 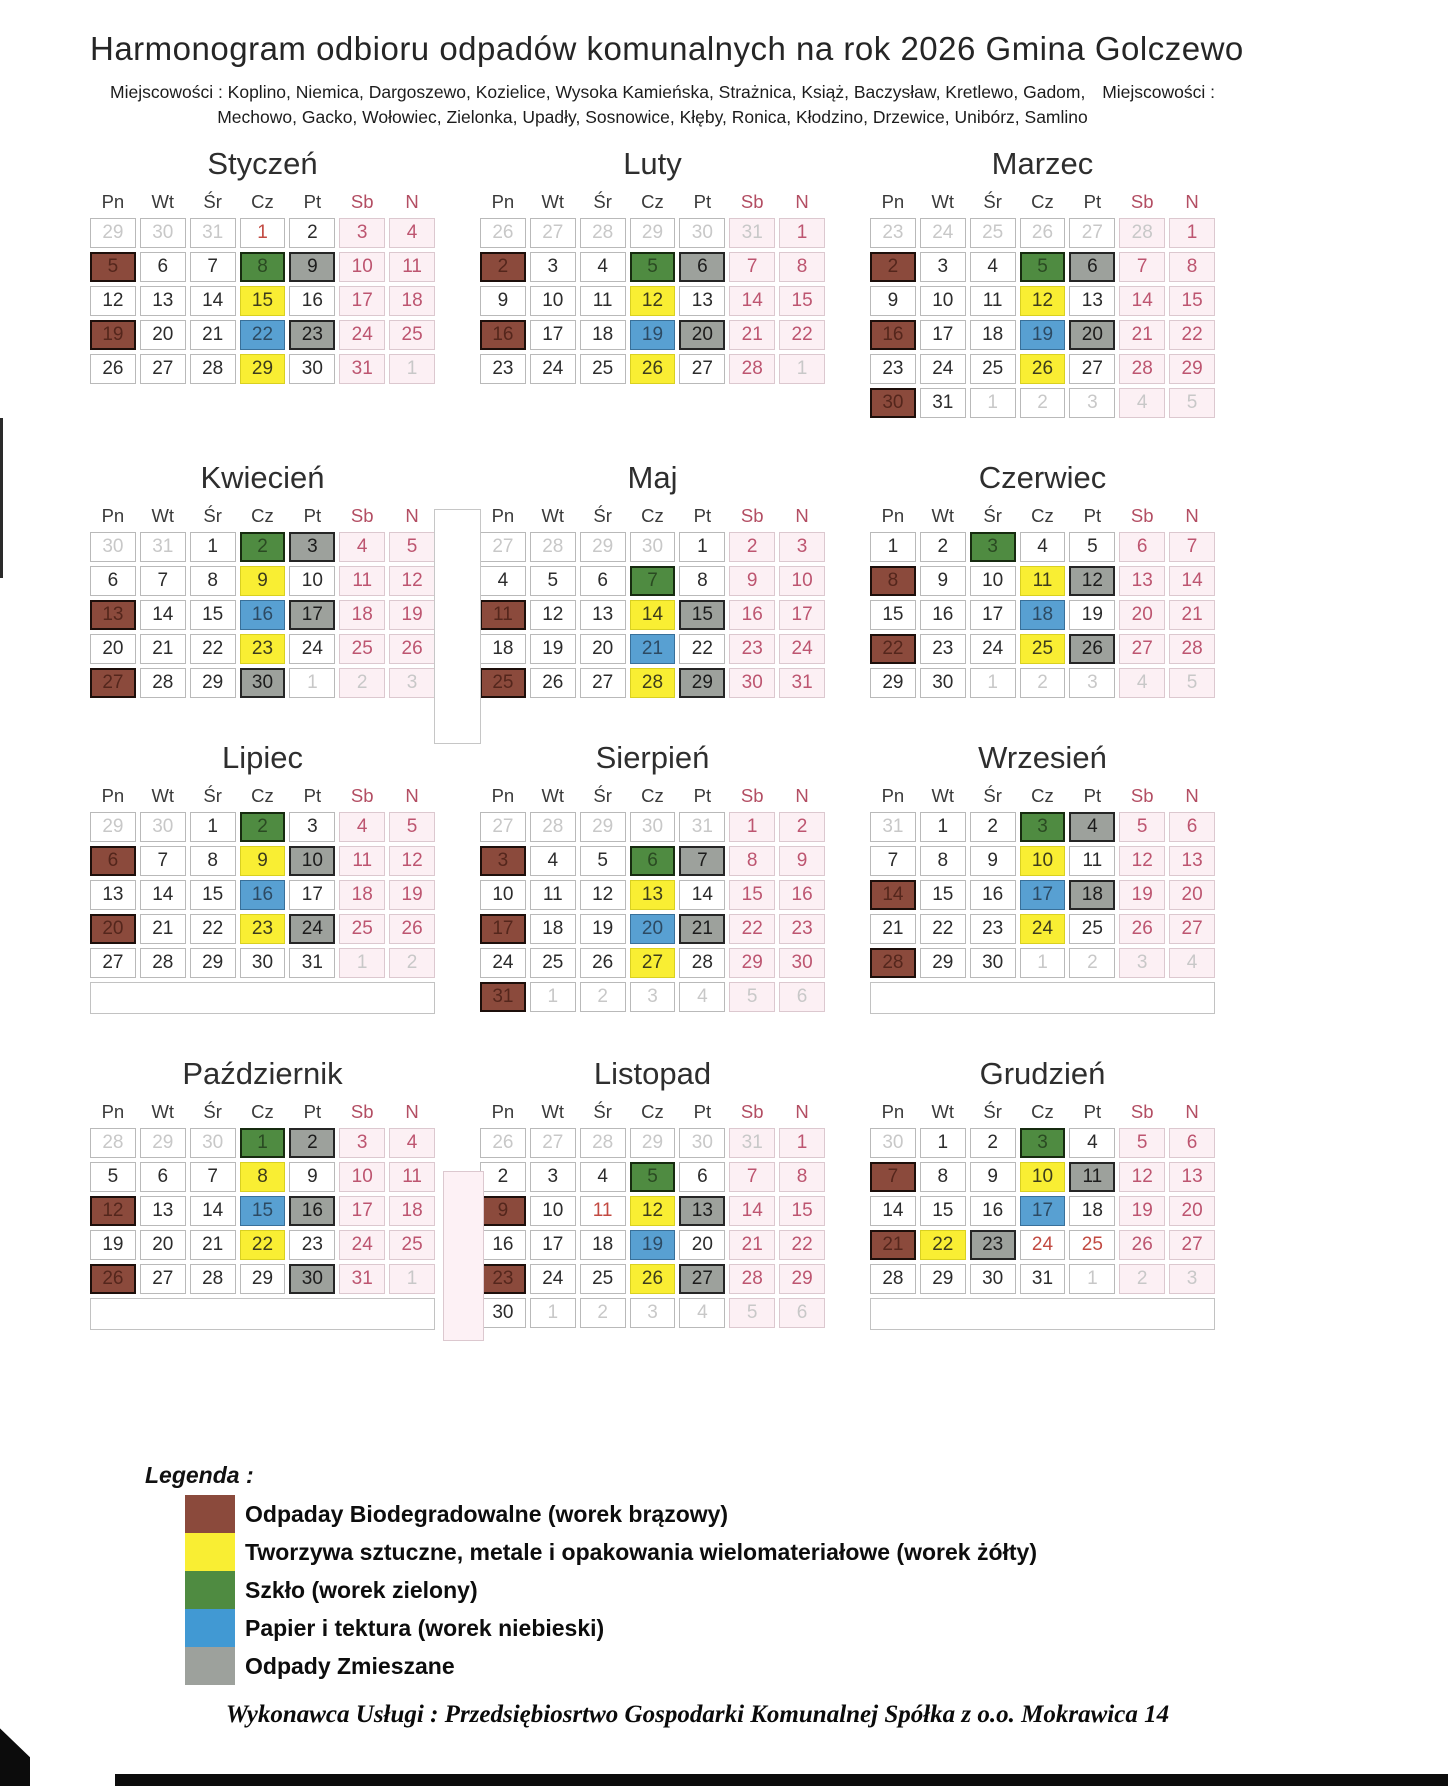 What do you see at coordinates (552, 335) in the screenshot?
I see `day-cell: 17` at bounding box center [552, 335].